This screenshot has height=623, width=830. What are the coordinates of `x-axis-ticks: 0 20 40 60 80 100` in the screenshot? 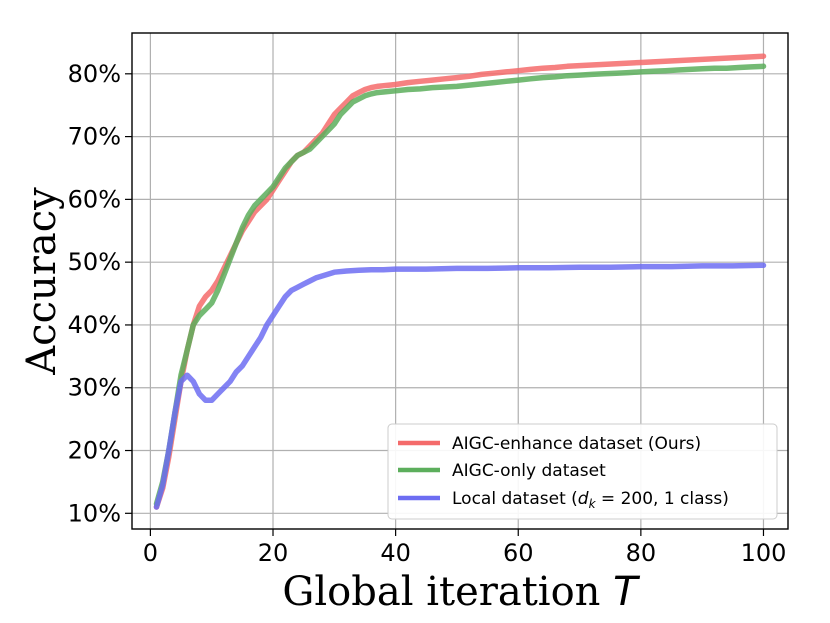 It's located at (465, 548).